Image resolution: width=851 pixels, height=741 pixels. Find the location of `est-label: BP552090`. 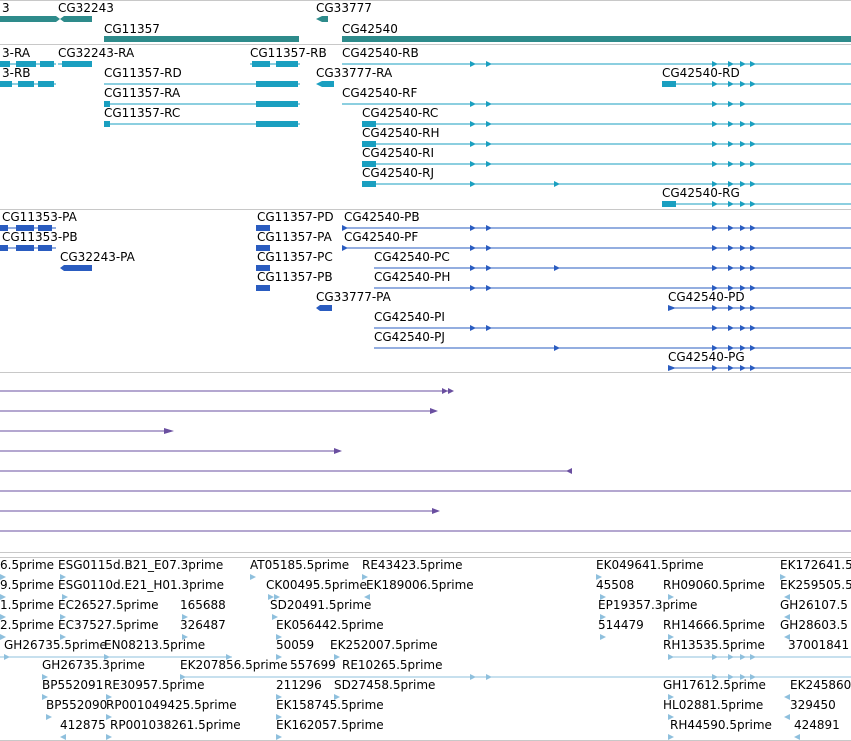

est-label: BP552090 is located at coordinates (77, 705).